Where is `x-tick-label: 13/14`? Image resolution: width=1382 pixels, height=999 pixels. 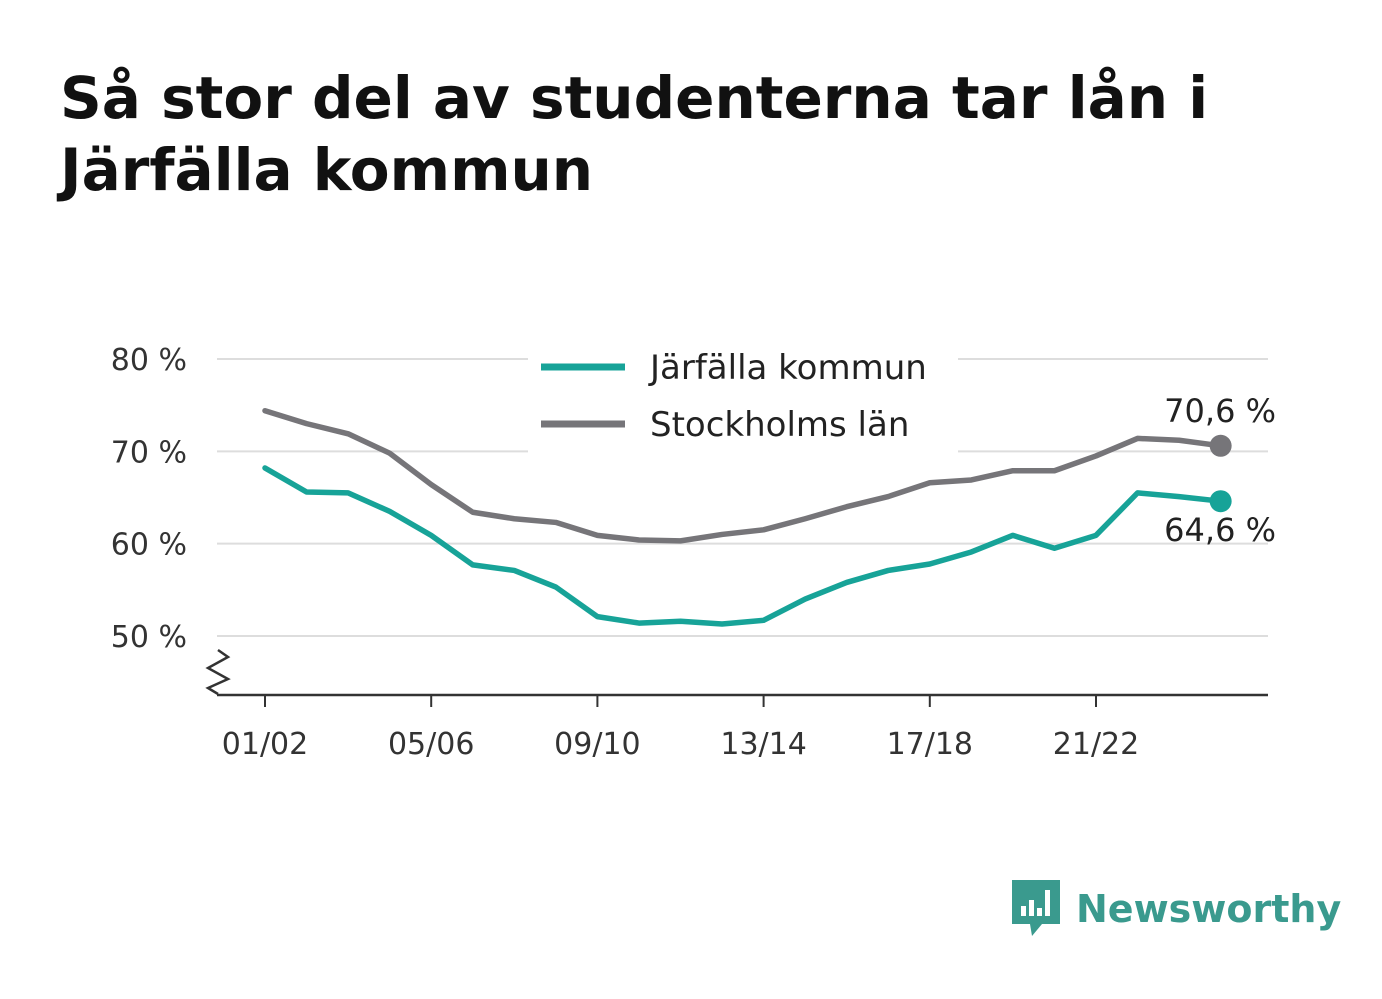
x-tick-label: 13/14 is located at coordinates (763, 744).